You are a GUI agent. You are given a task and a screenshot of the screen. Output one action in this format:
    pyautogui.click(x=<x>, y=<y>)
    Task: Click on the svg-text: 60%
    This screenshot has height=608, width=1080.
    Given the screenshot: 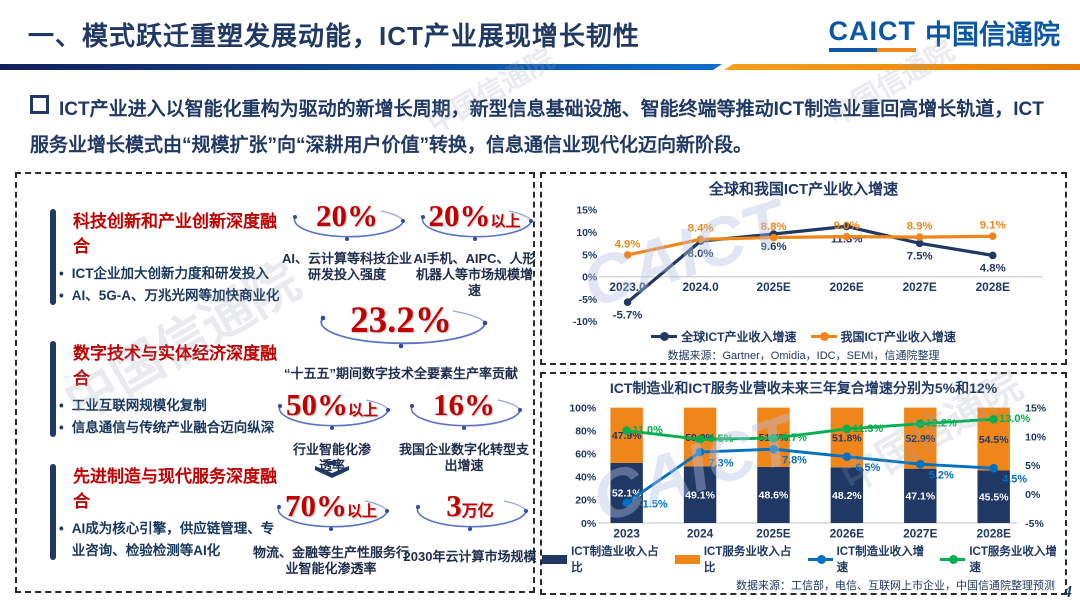 What is the action you would take?
    pyautogui.click(x=586, y=455)
    